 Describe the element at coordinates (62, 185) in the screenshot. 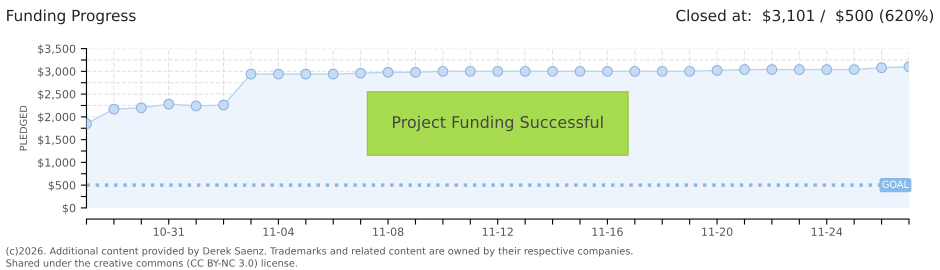

I see `y-tick-label: $500` at that location.